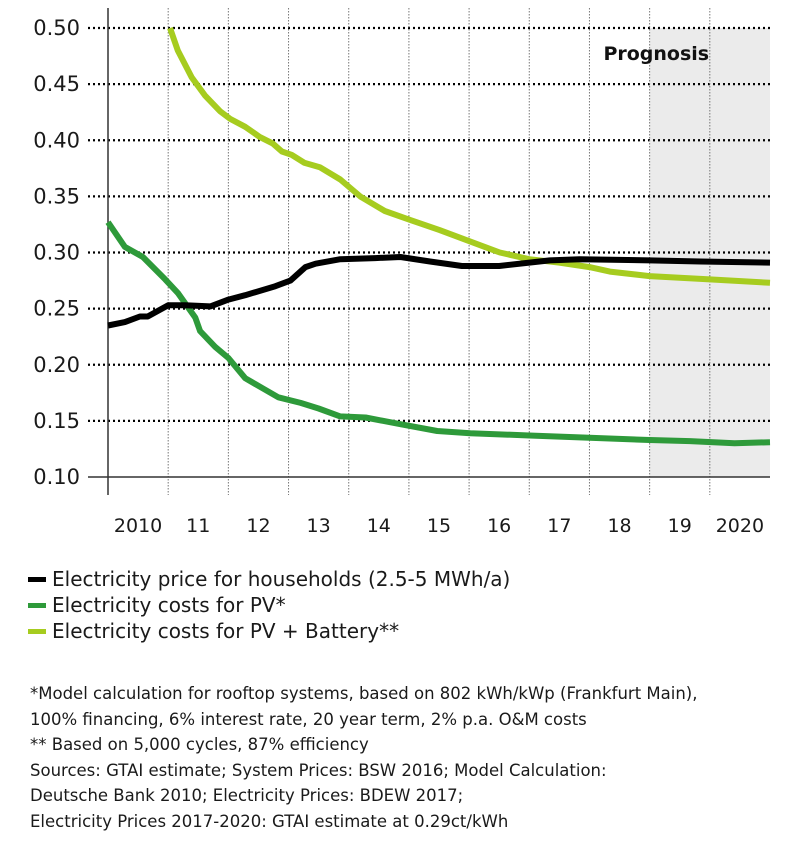 This screenshot has height=850, width=800. I want to click on x-tick-labels: 2010 11 12 13 14 15 16 17 18 19 2020, so click(439, 526).